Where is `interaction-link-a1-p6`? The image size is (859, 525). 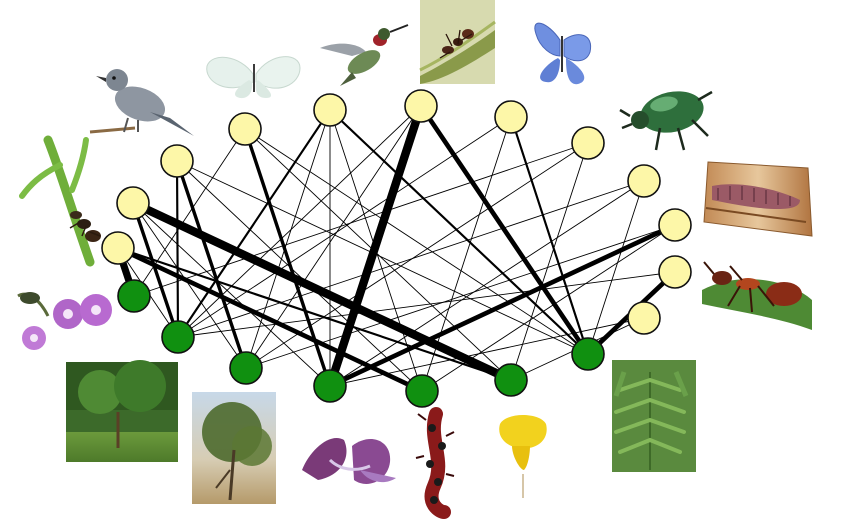
interaction-link-a1-p6 is located at coordinates (314, 314).